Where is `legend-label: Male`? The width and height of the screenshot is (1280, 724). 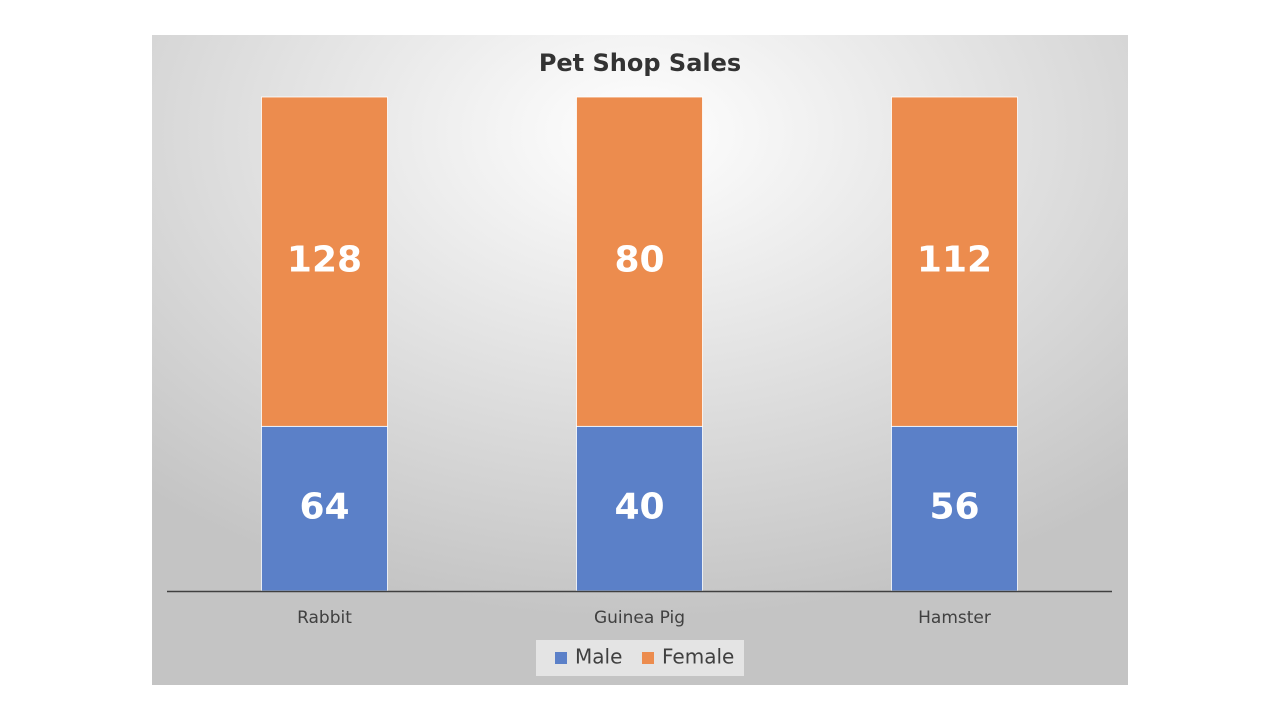
legend-label: Male is located at coordinates (598, 657).